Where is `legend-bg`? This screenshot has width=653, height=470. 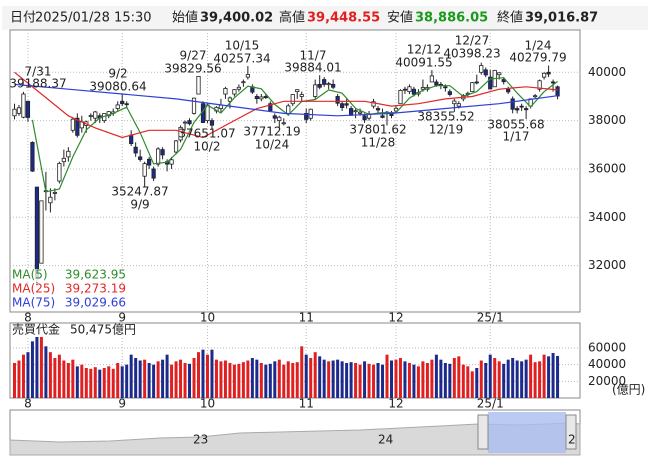 legend-bg is located at coordinates (70, 275).